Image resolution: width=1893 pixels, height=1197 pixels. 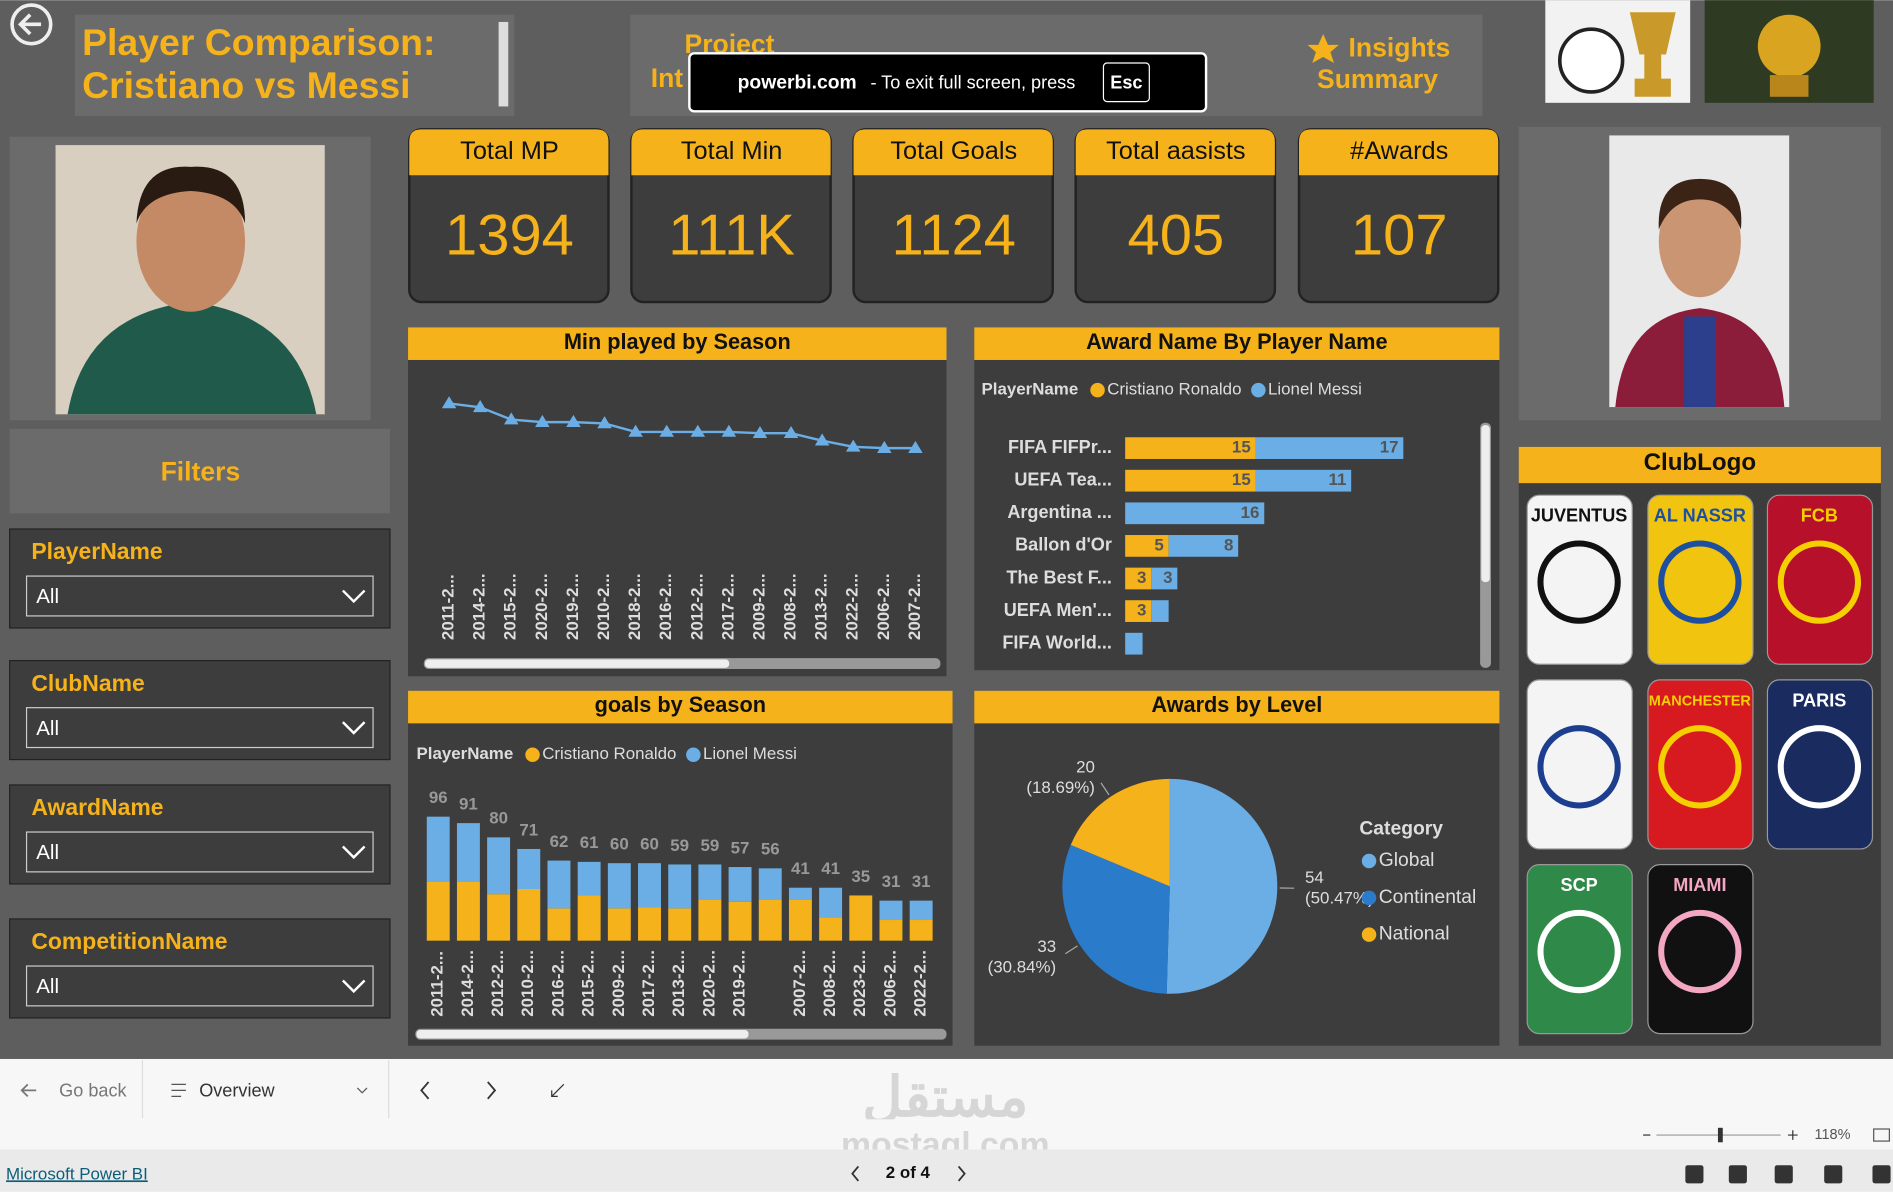 I want to click on total-label: 35, so click(x=860, y=876).